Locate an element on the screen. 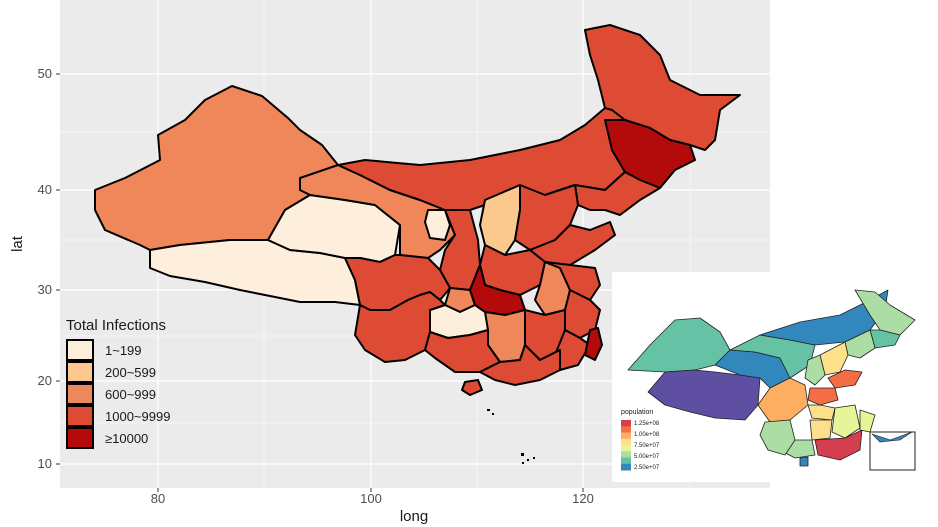 Image resolution: width=938 pixels, height=527 pixels. inset-scale-label: 1.00e+08 is located at coordinates (647, 435).